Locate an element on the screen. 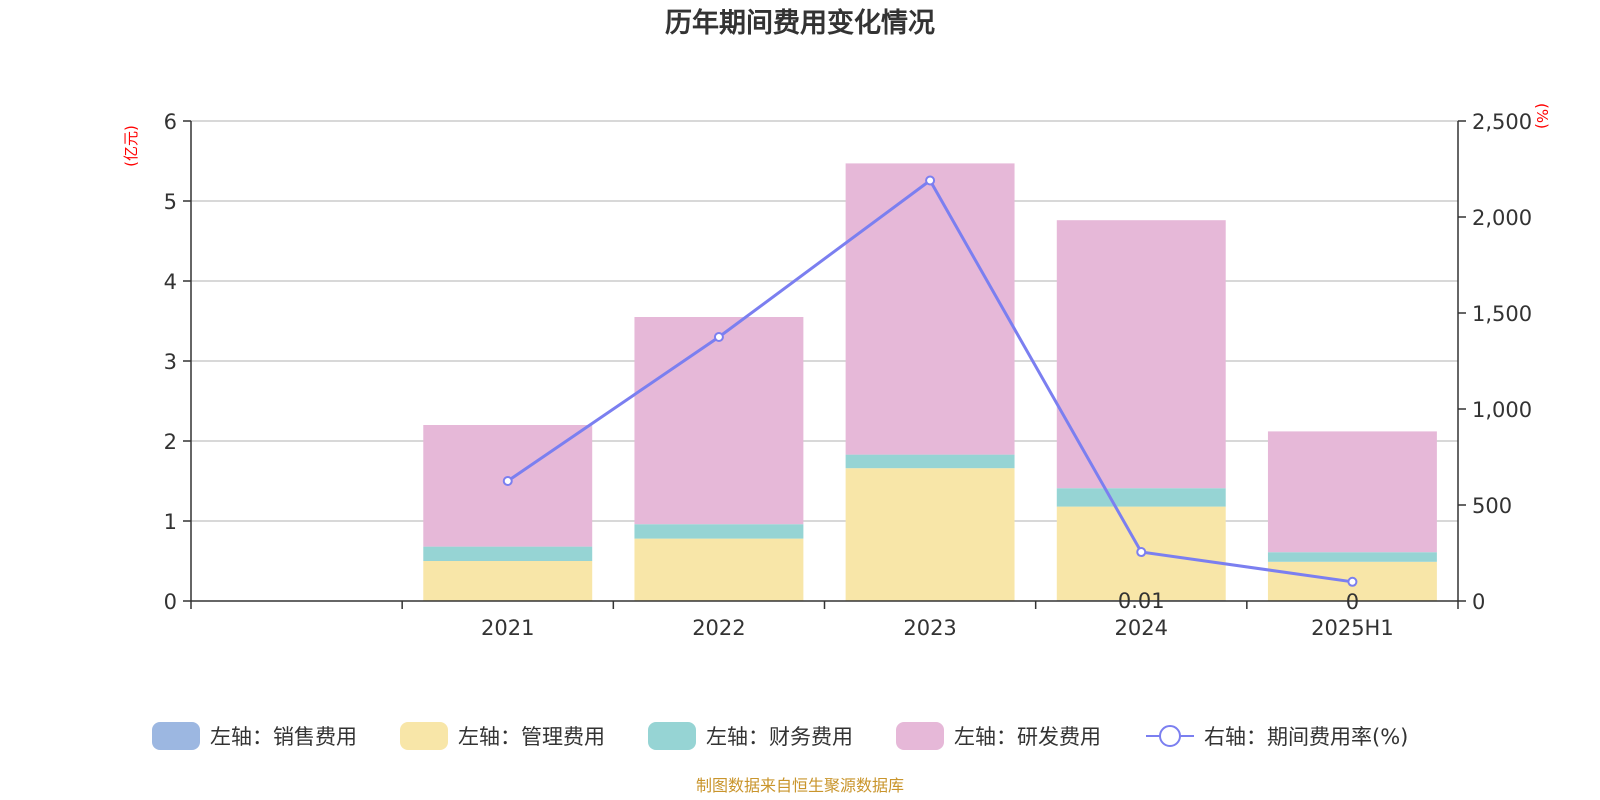 The width and height of the screenshot is (1600, 800). legend: 左轴：销售费用 左轴：管理费用 左轴：财务费用 左轴：研发费用 右轴：期间费用率(%) is located at coordinates (780, 736).